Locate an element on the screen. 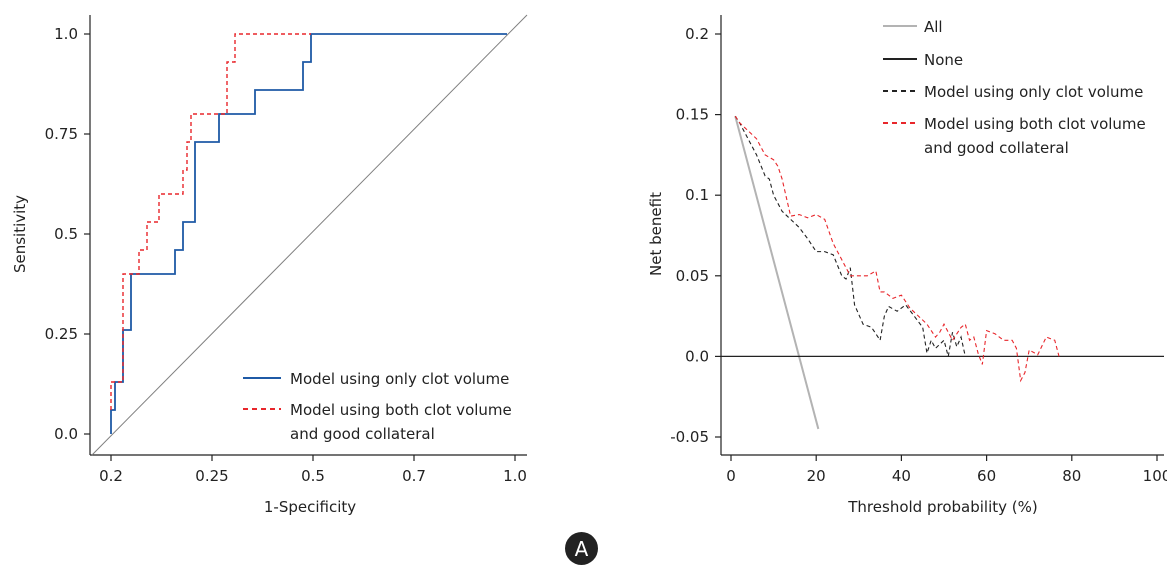 This screenshot has width=1167, height=565. dca-legend-label-both: Model using both clot volume is located at coordinates (1035, 124).